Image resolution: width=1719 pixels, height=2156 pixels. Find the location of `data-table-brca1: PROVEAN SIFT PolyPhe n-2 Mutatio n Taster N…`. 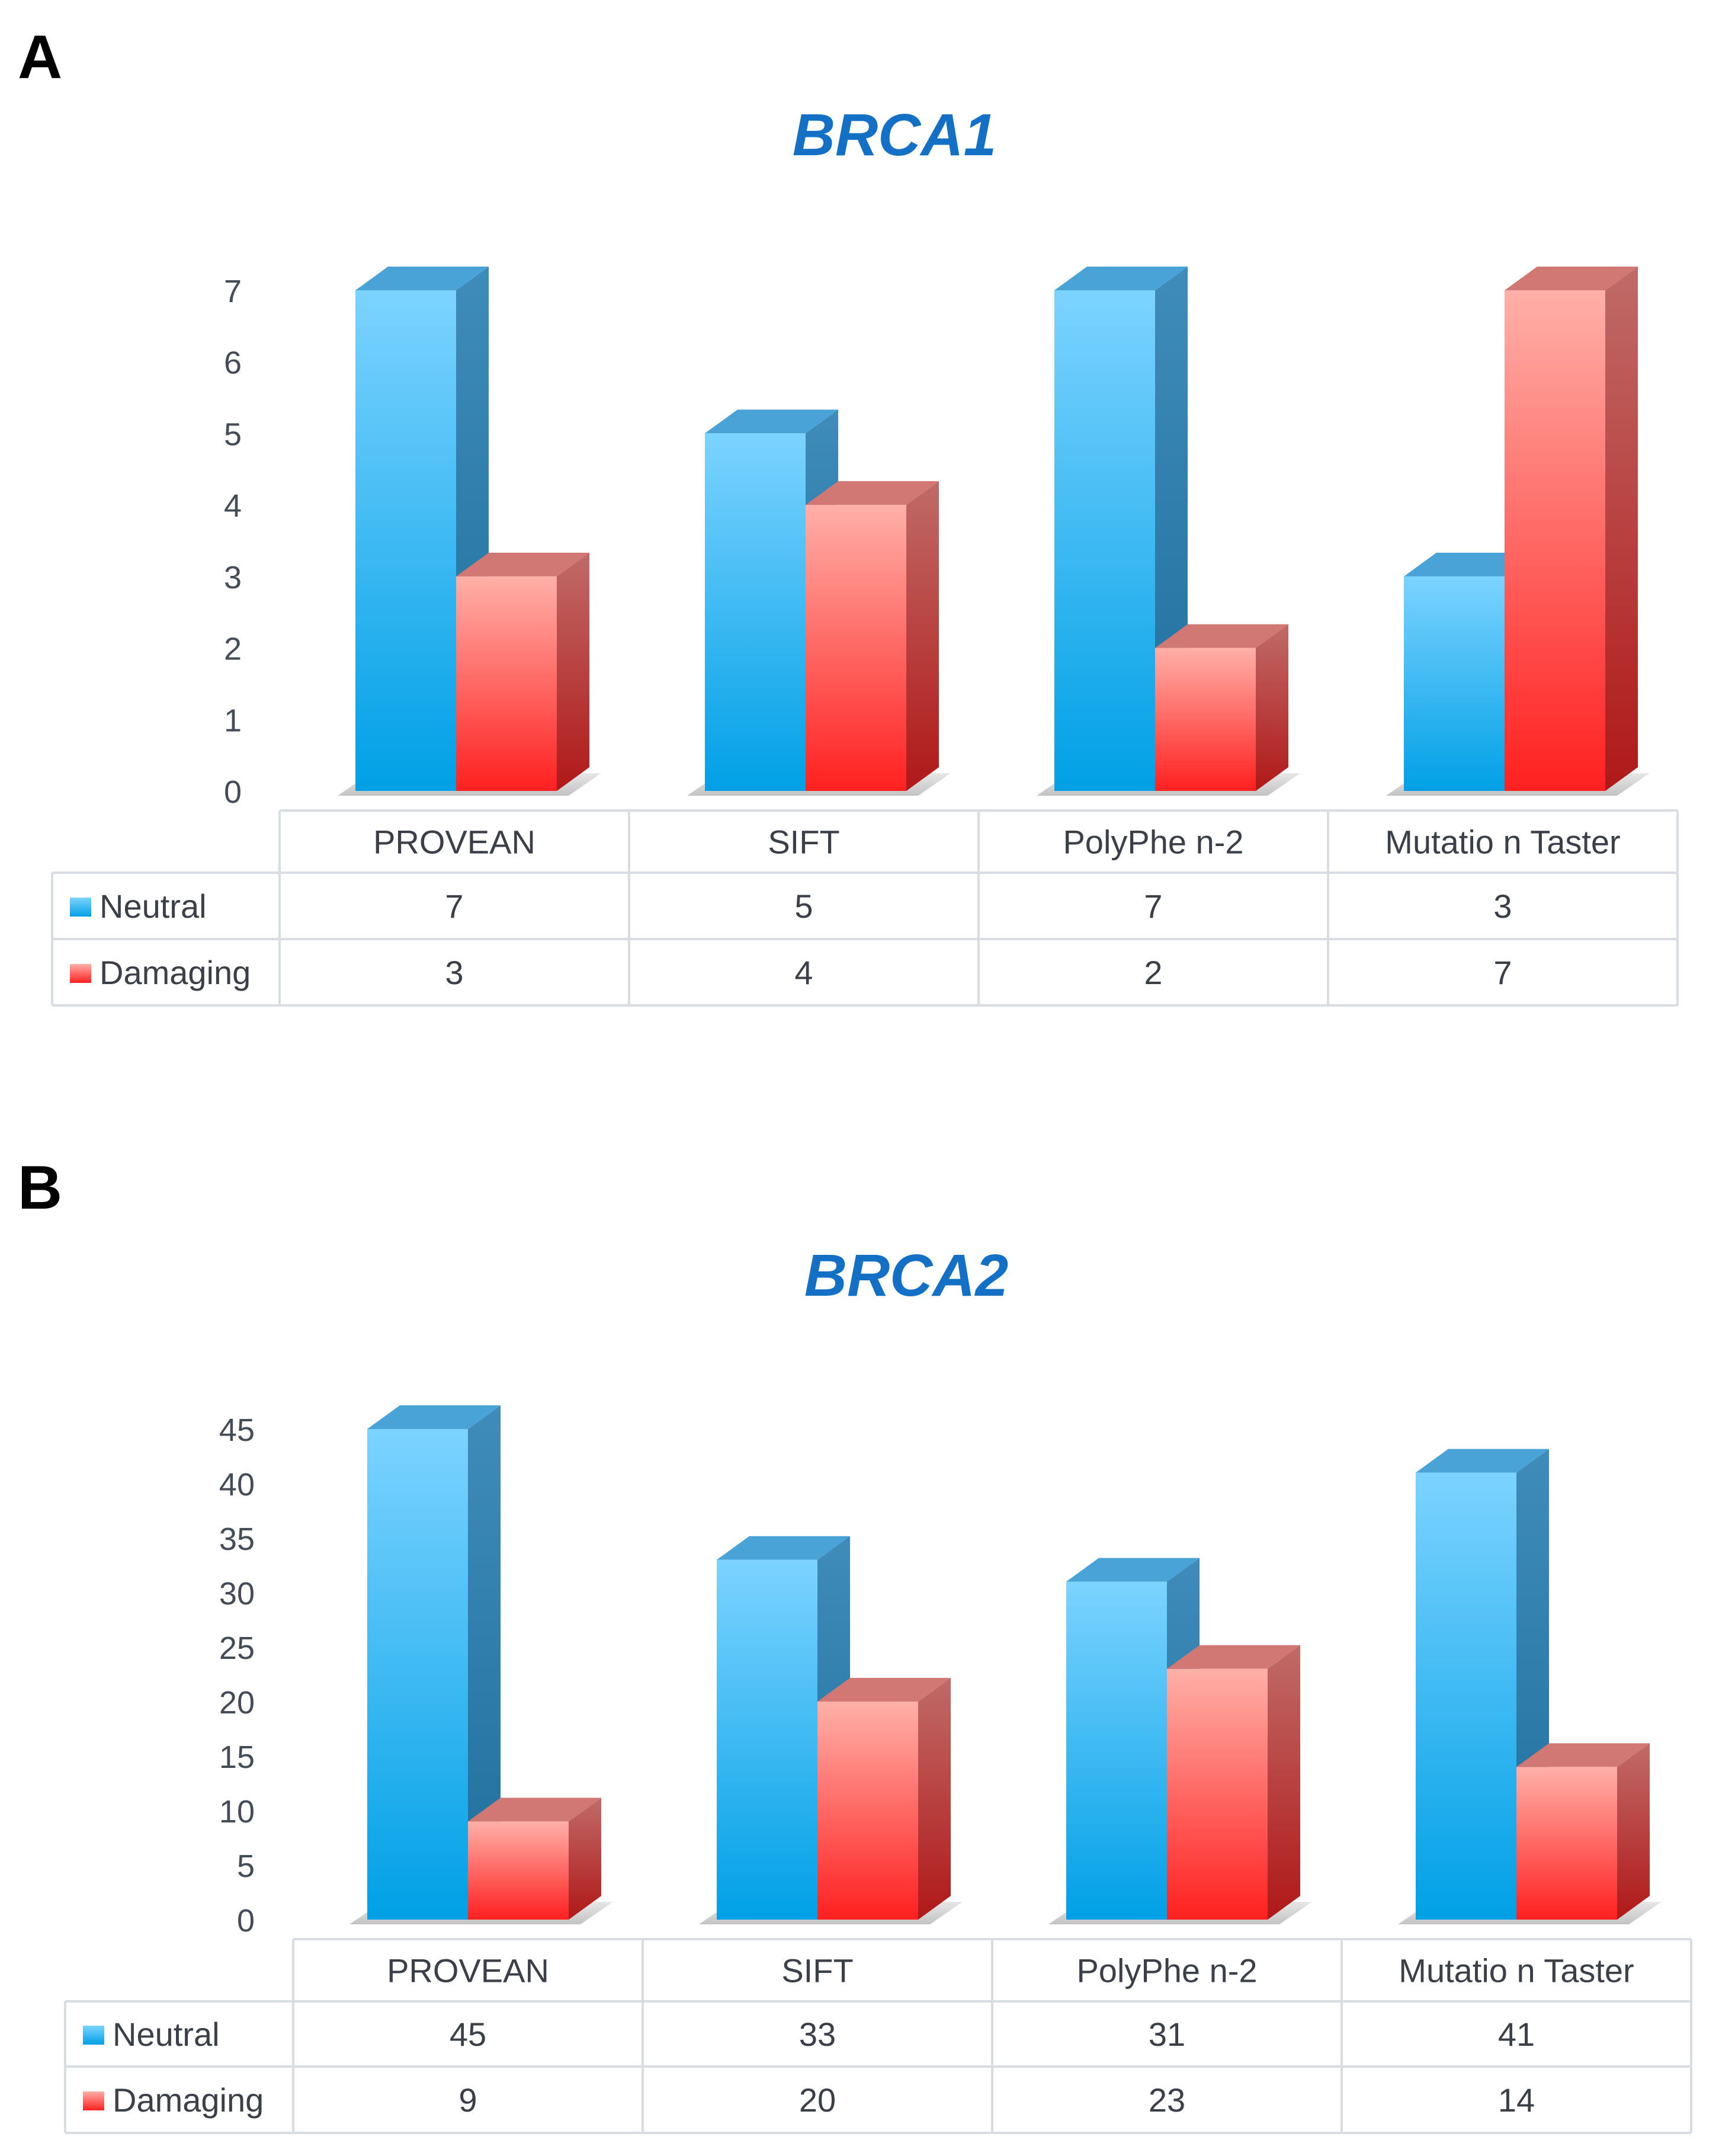

data-table-brca1: PROVEAN SIFT PolyPhe n-2 Mutatio n Taster N… is located at coordinates (865, 908).